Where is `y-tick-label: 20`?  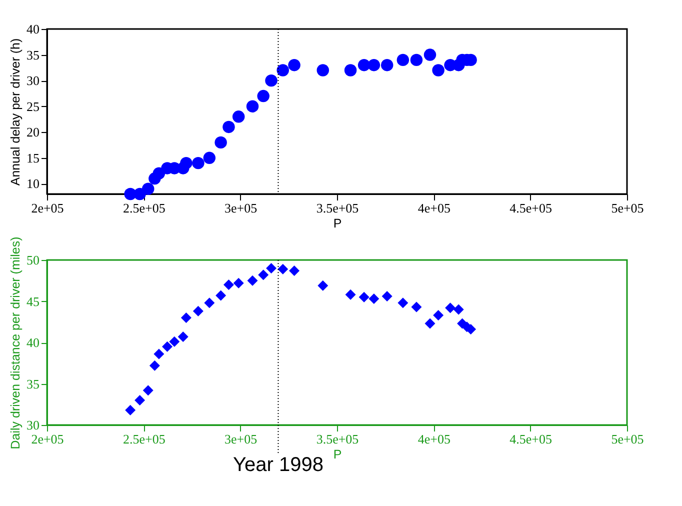
y-tick-label: 20 is located at coordinates (33, 132).